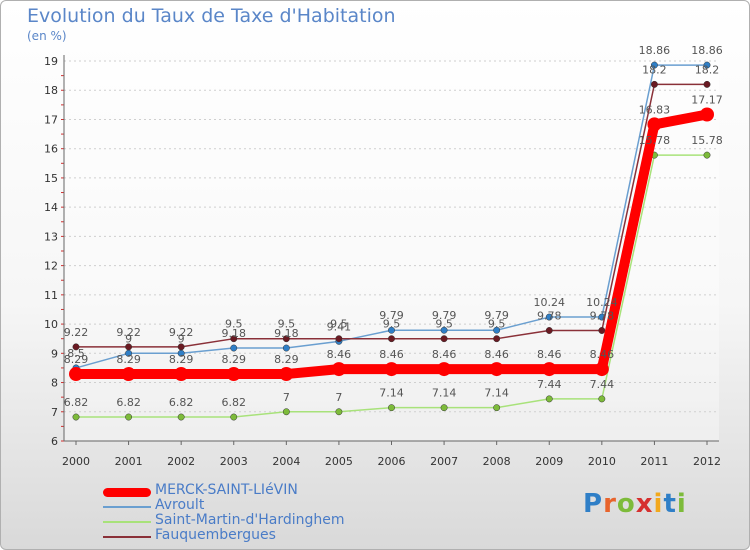 Image resolution: width=750 pixels, height=550 pixels. I want to click on x-tick-label: 2010, so click(602, 461).